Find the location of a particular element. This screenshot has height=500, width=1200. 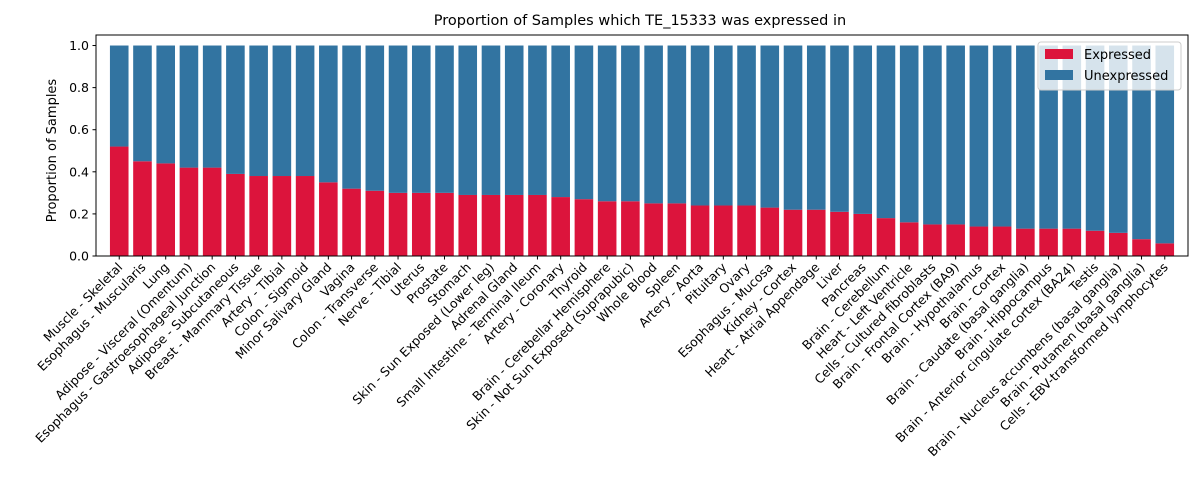

legend-swatch is located at coordinates (1059, 75).